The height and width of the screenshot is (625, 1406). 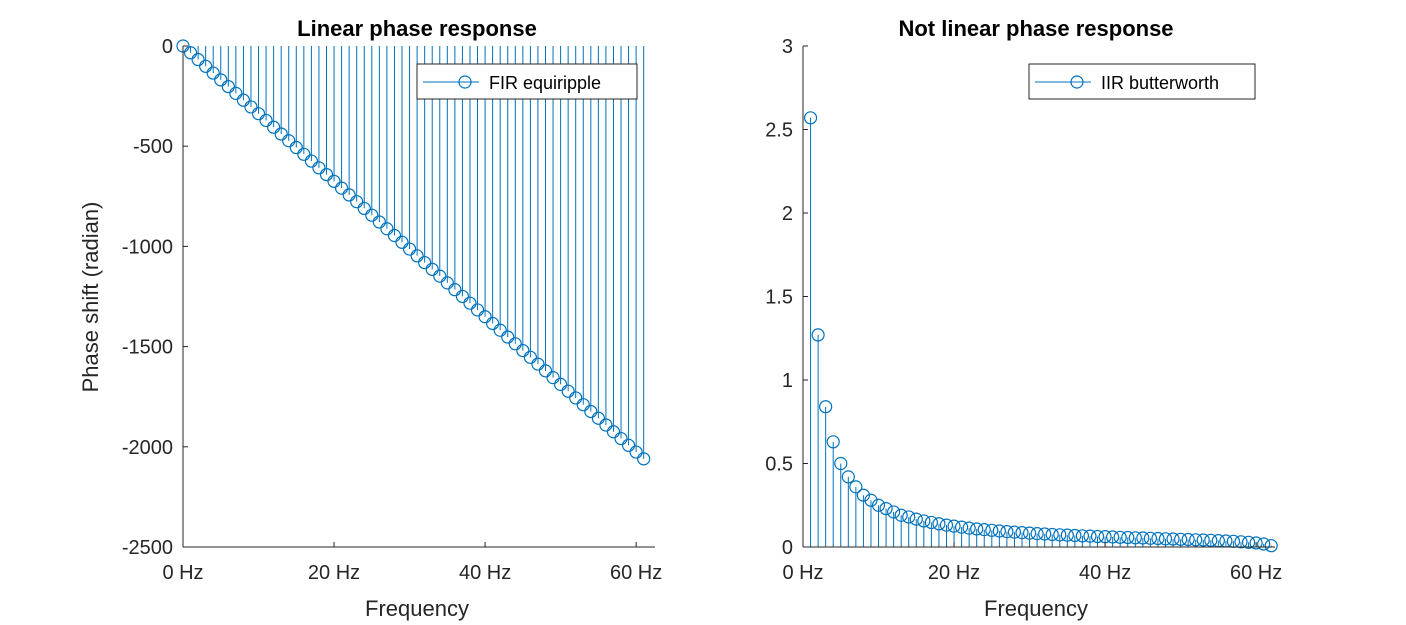 What do you see at coordinates (147, 548) in the screenshot?
I see `y-tick-label: -2500` at bounding box center [147, 548].